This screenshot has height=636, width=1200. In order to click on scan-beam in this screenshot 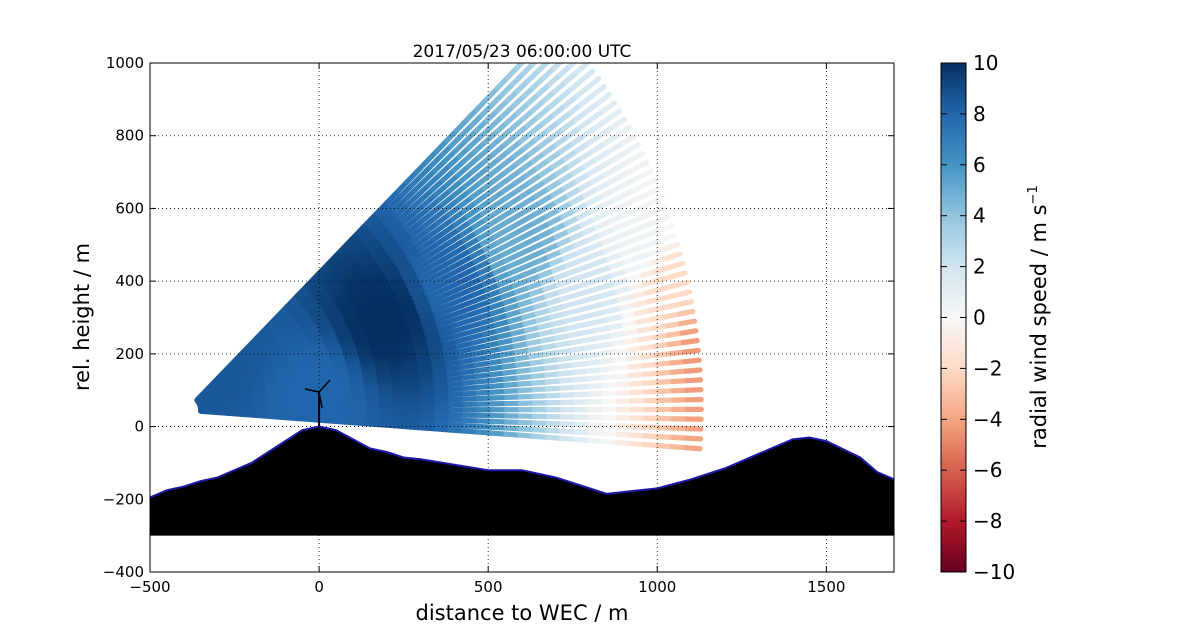, I will do `click(441, 334)`.